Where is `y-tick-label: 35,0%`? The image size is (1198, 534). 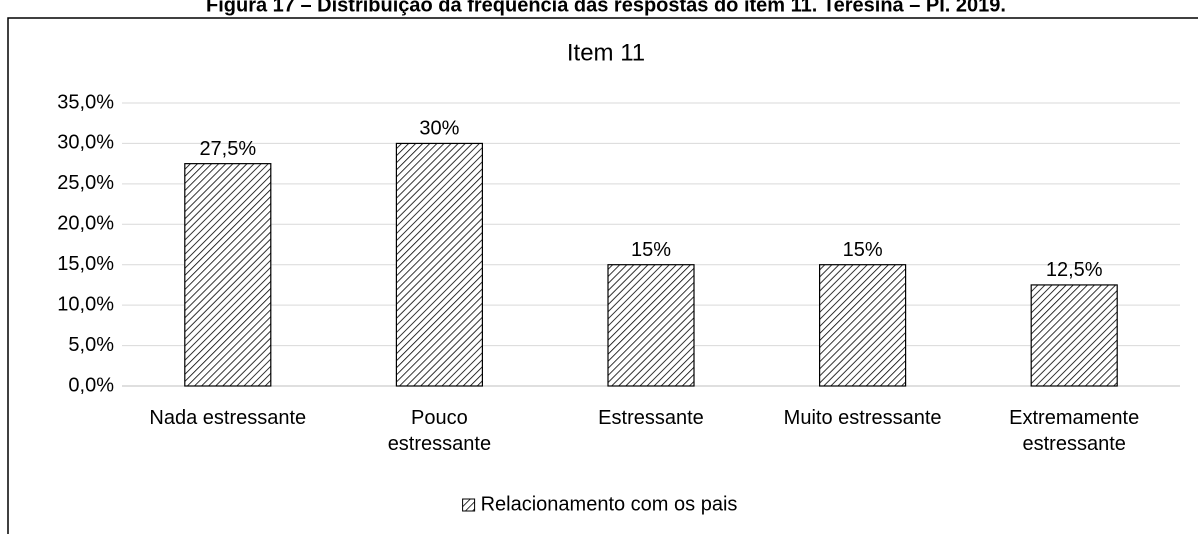 y-tick-label: 35,0% is located at coordinates (85, 102).